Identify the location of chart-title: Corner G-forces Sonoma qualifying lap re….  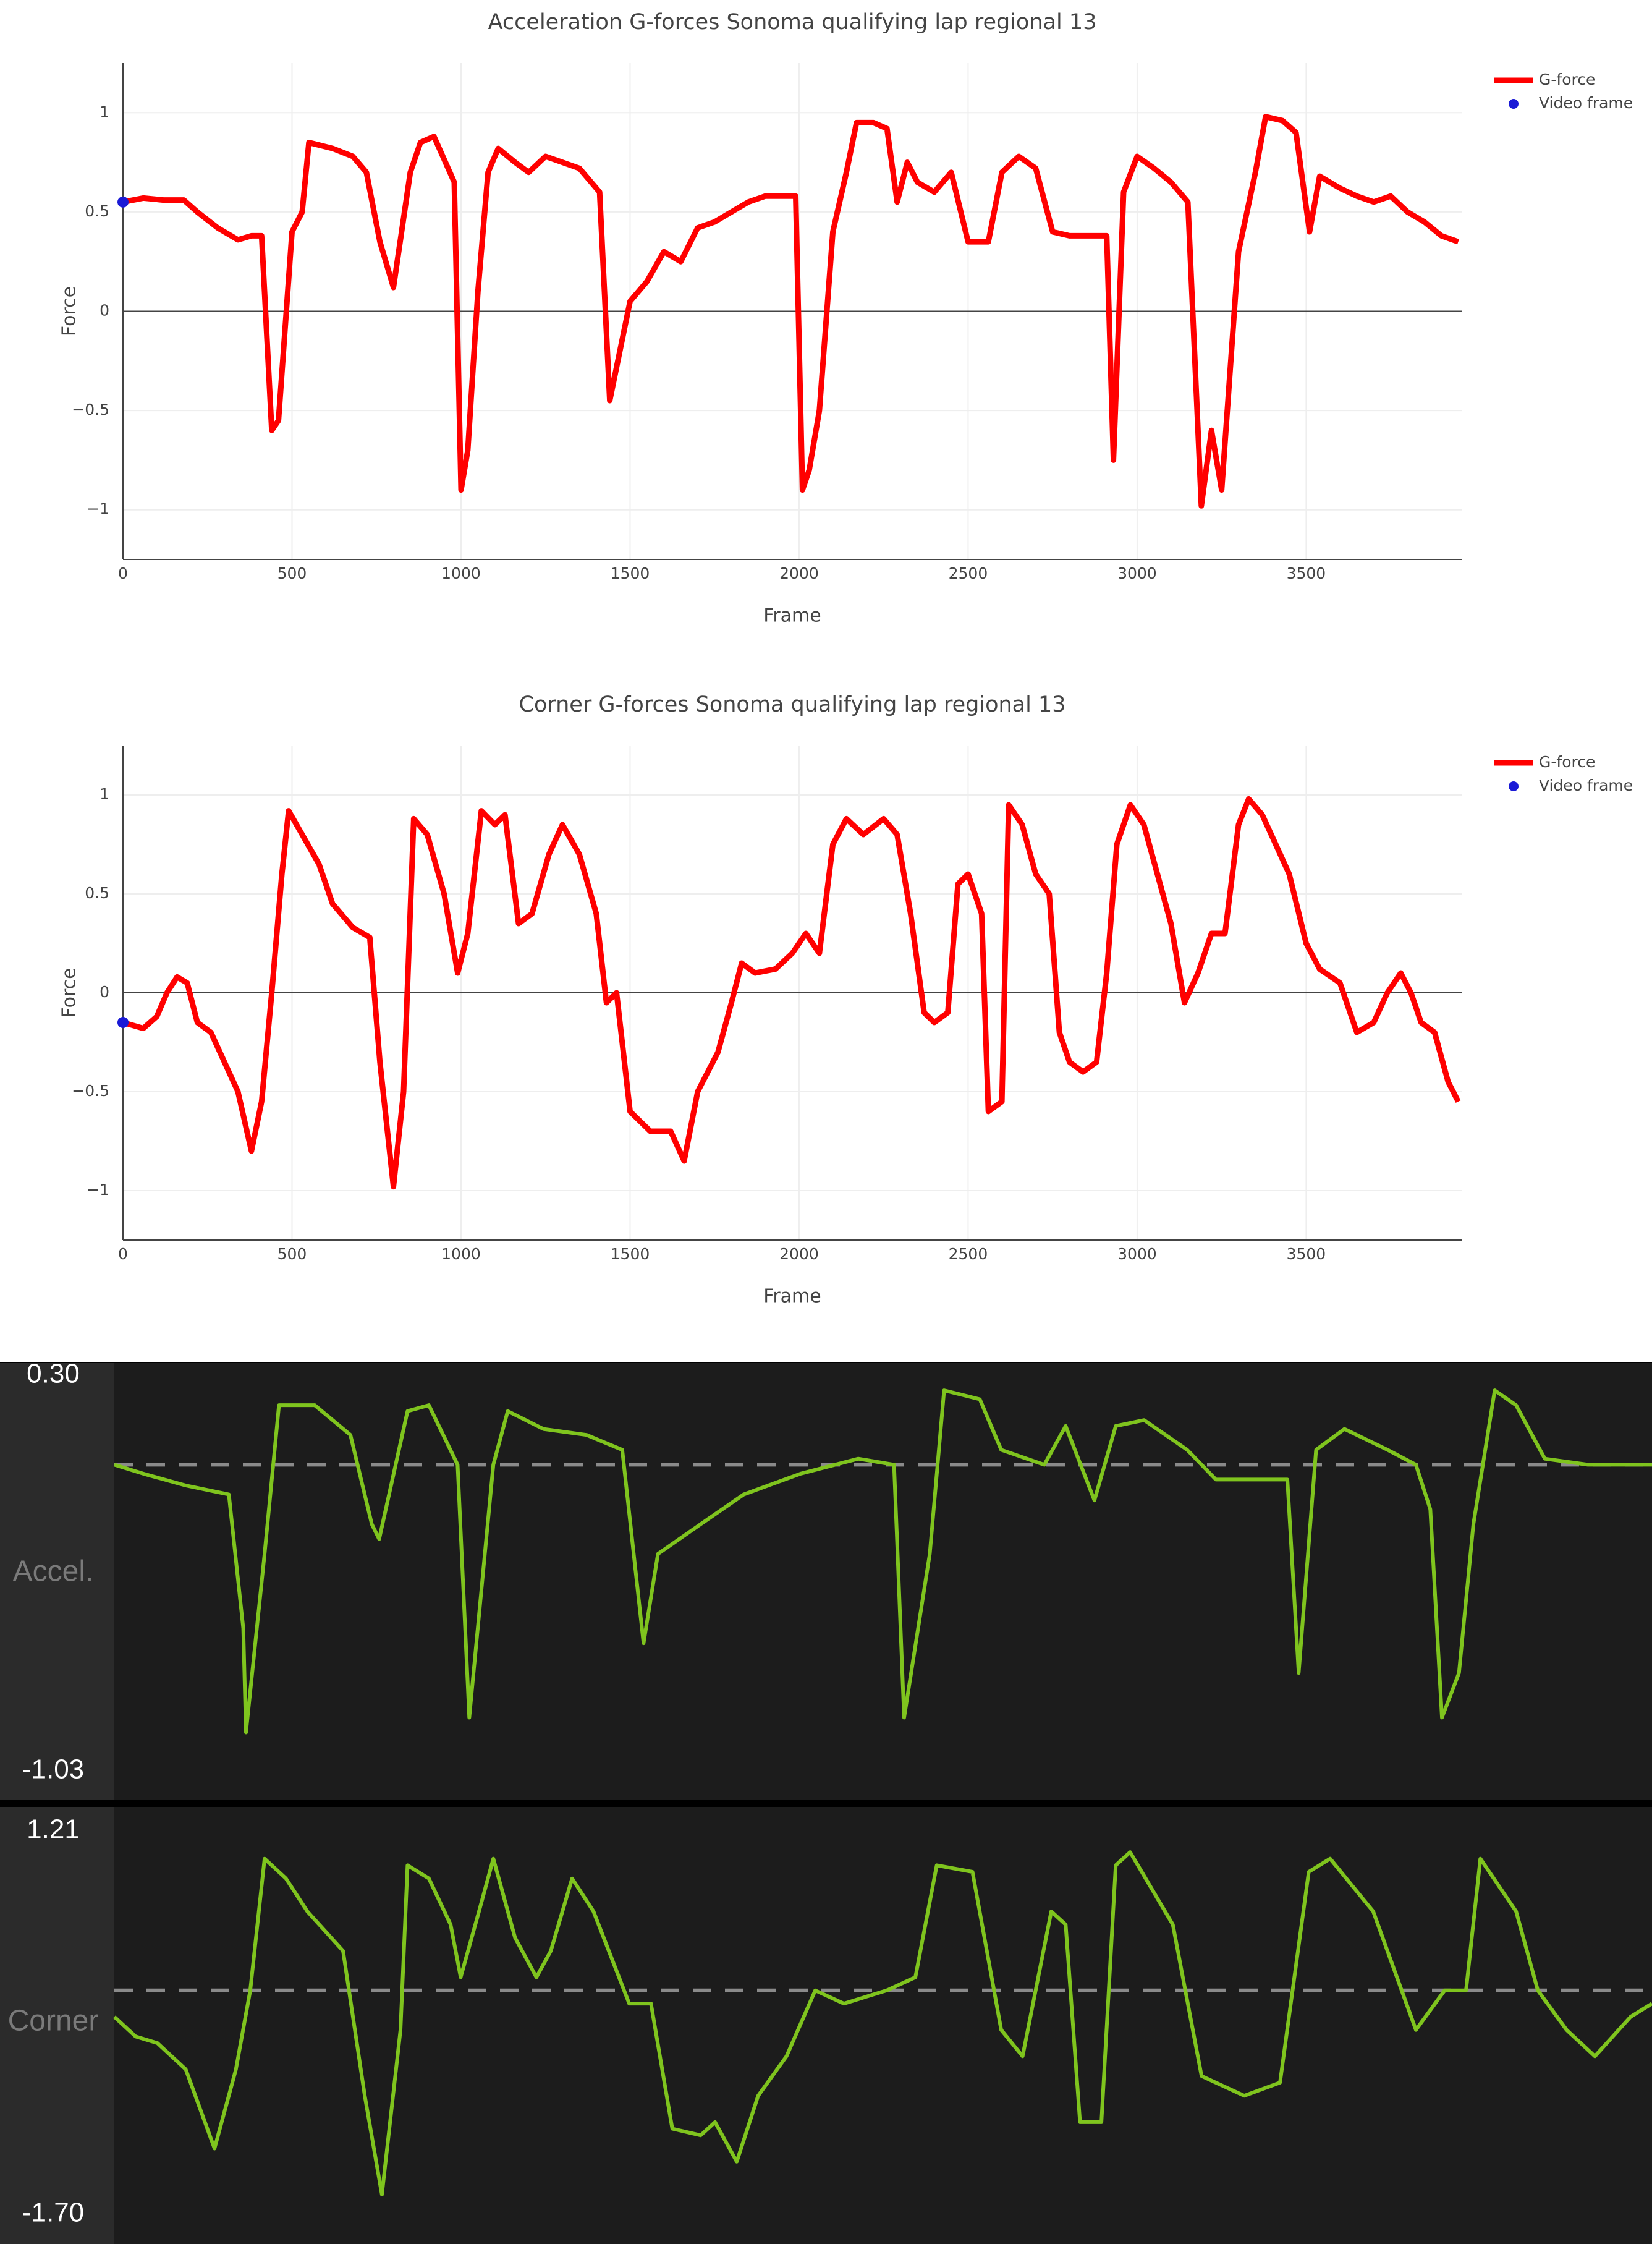
(792, 704).